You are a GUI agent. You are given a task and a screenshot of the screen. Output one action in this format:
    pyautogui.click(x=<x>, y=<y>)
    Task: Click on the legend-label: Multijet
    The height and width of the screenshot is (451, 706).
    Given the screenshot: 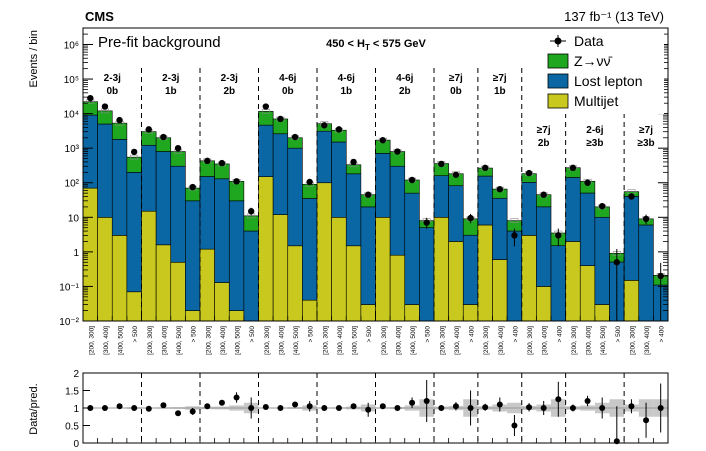 What is the action you would take?
    pyautogui.click(x=596, y=101)
    